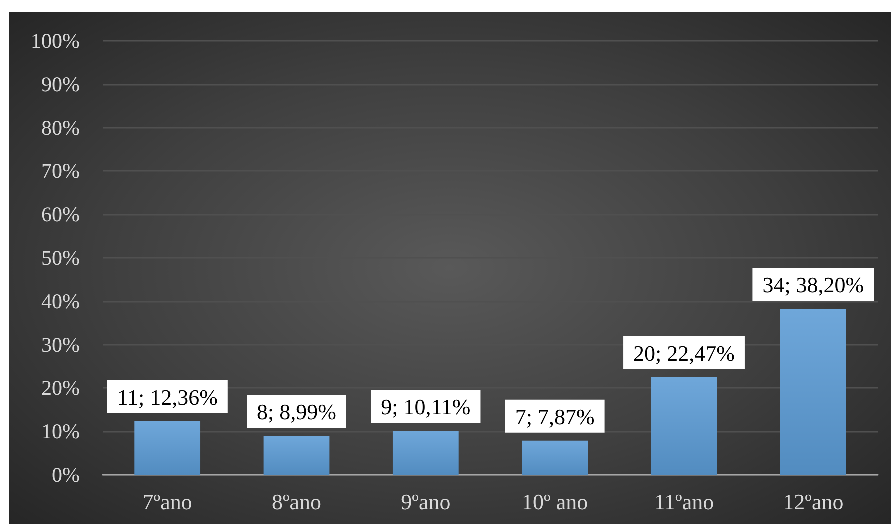 Image resolution: width=891 pixels, height=524 pixels. Describe the element at coordinates (167, 502) in the screenshot. I see `x-tick-label: 7ºano` at that location.